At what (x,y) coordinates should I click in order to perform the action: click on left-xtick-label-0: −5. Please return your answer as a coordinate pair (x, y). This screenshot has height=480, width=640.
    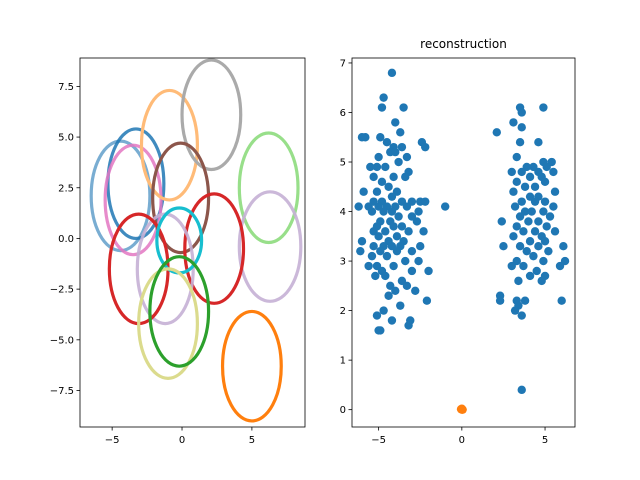
    Looking at the image, I should click on (112, 440).